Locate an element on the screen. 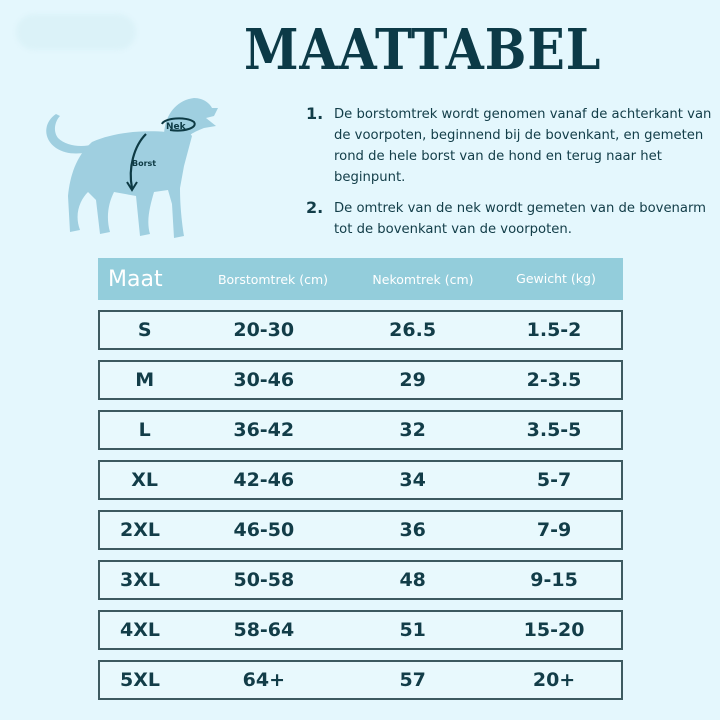 The image size is (720, 720). instruction-number: 1. is located at coordinates (315, 113).